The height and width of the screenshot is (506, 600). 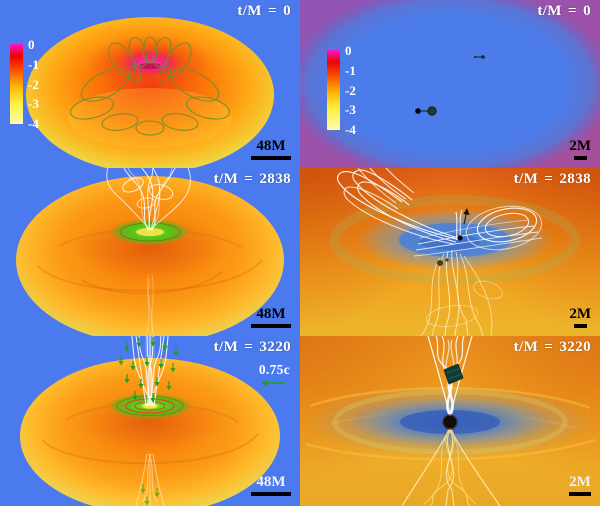 I want to click on merged-black-hole, so click(x=450, y=422).